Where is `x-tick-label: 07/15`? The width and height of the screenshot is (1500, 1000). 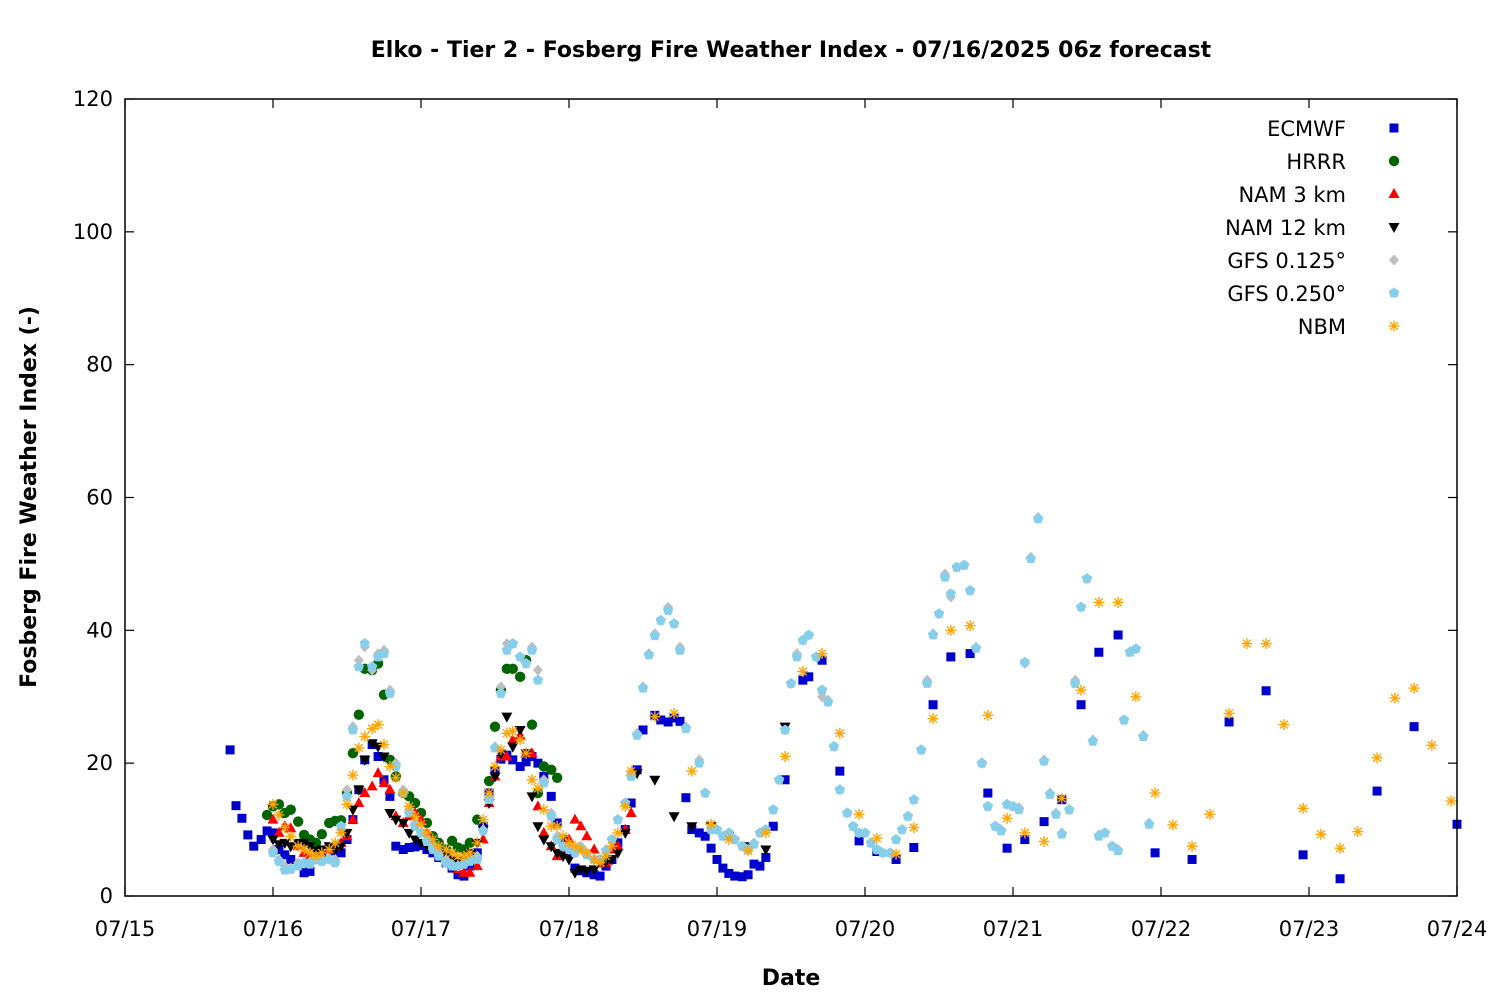
x-tick-label: 07/15 is located at coordinates (125, 929).